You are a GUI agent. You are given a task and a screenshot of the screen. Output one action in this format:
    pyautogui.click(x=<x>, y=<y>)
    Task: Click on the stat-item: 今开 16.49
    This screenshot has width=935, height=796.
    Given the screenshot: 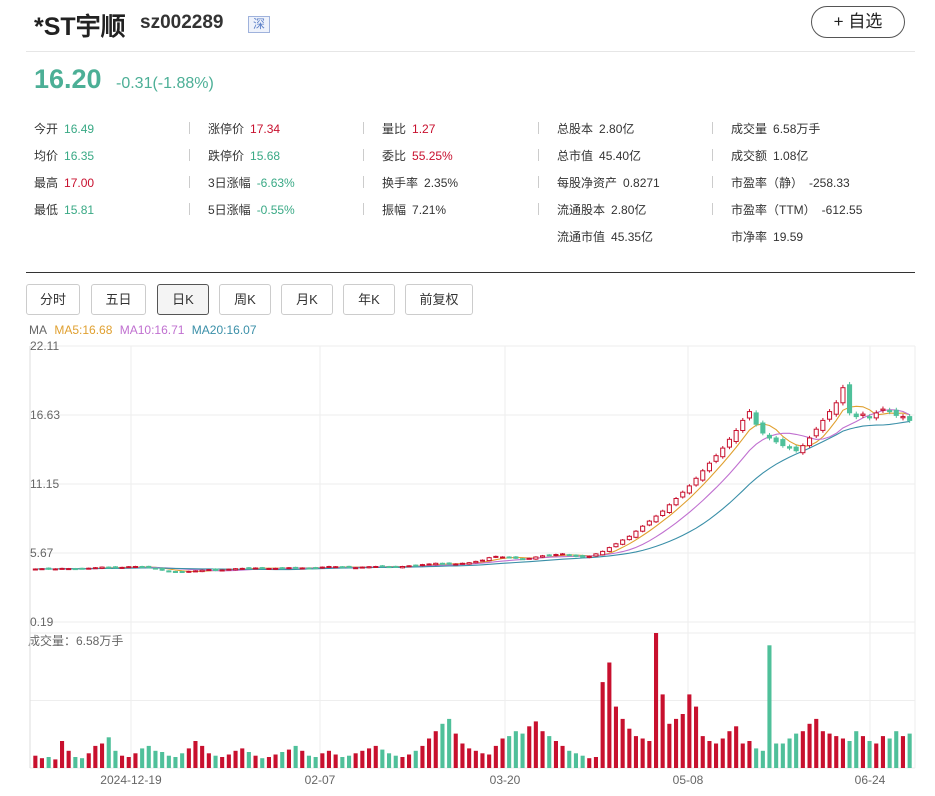 What is the action you would take?
    pyautogui.click(x=64, y=128)
    